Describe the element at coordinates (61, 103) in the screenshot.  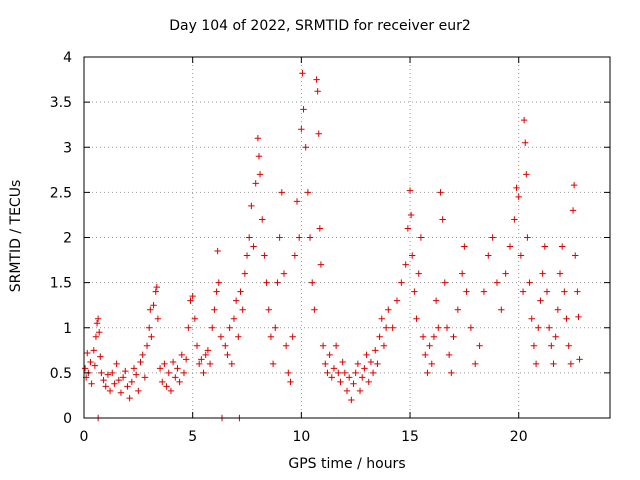
I see `y-tick-label: 3.5` at that location.